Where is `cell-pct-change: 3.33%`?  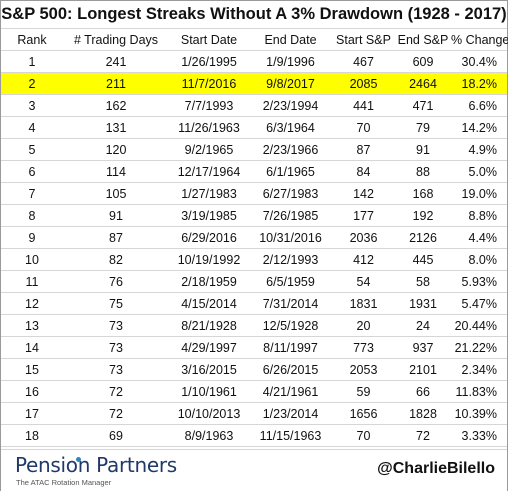
cell-pct-change: 3.33% is located at coordinates (479, 435).